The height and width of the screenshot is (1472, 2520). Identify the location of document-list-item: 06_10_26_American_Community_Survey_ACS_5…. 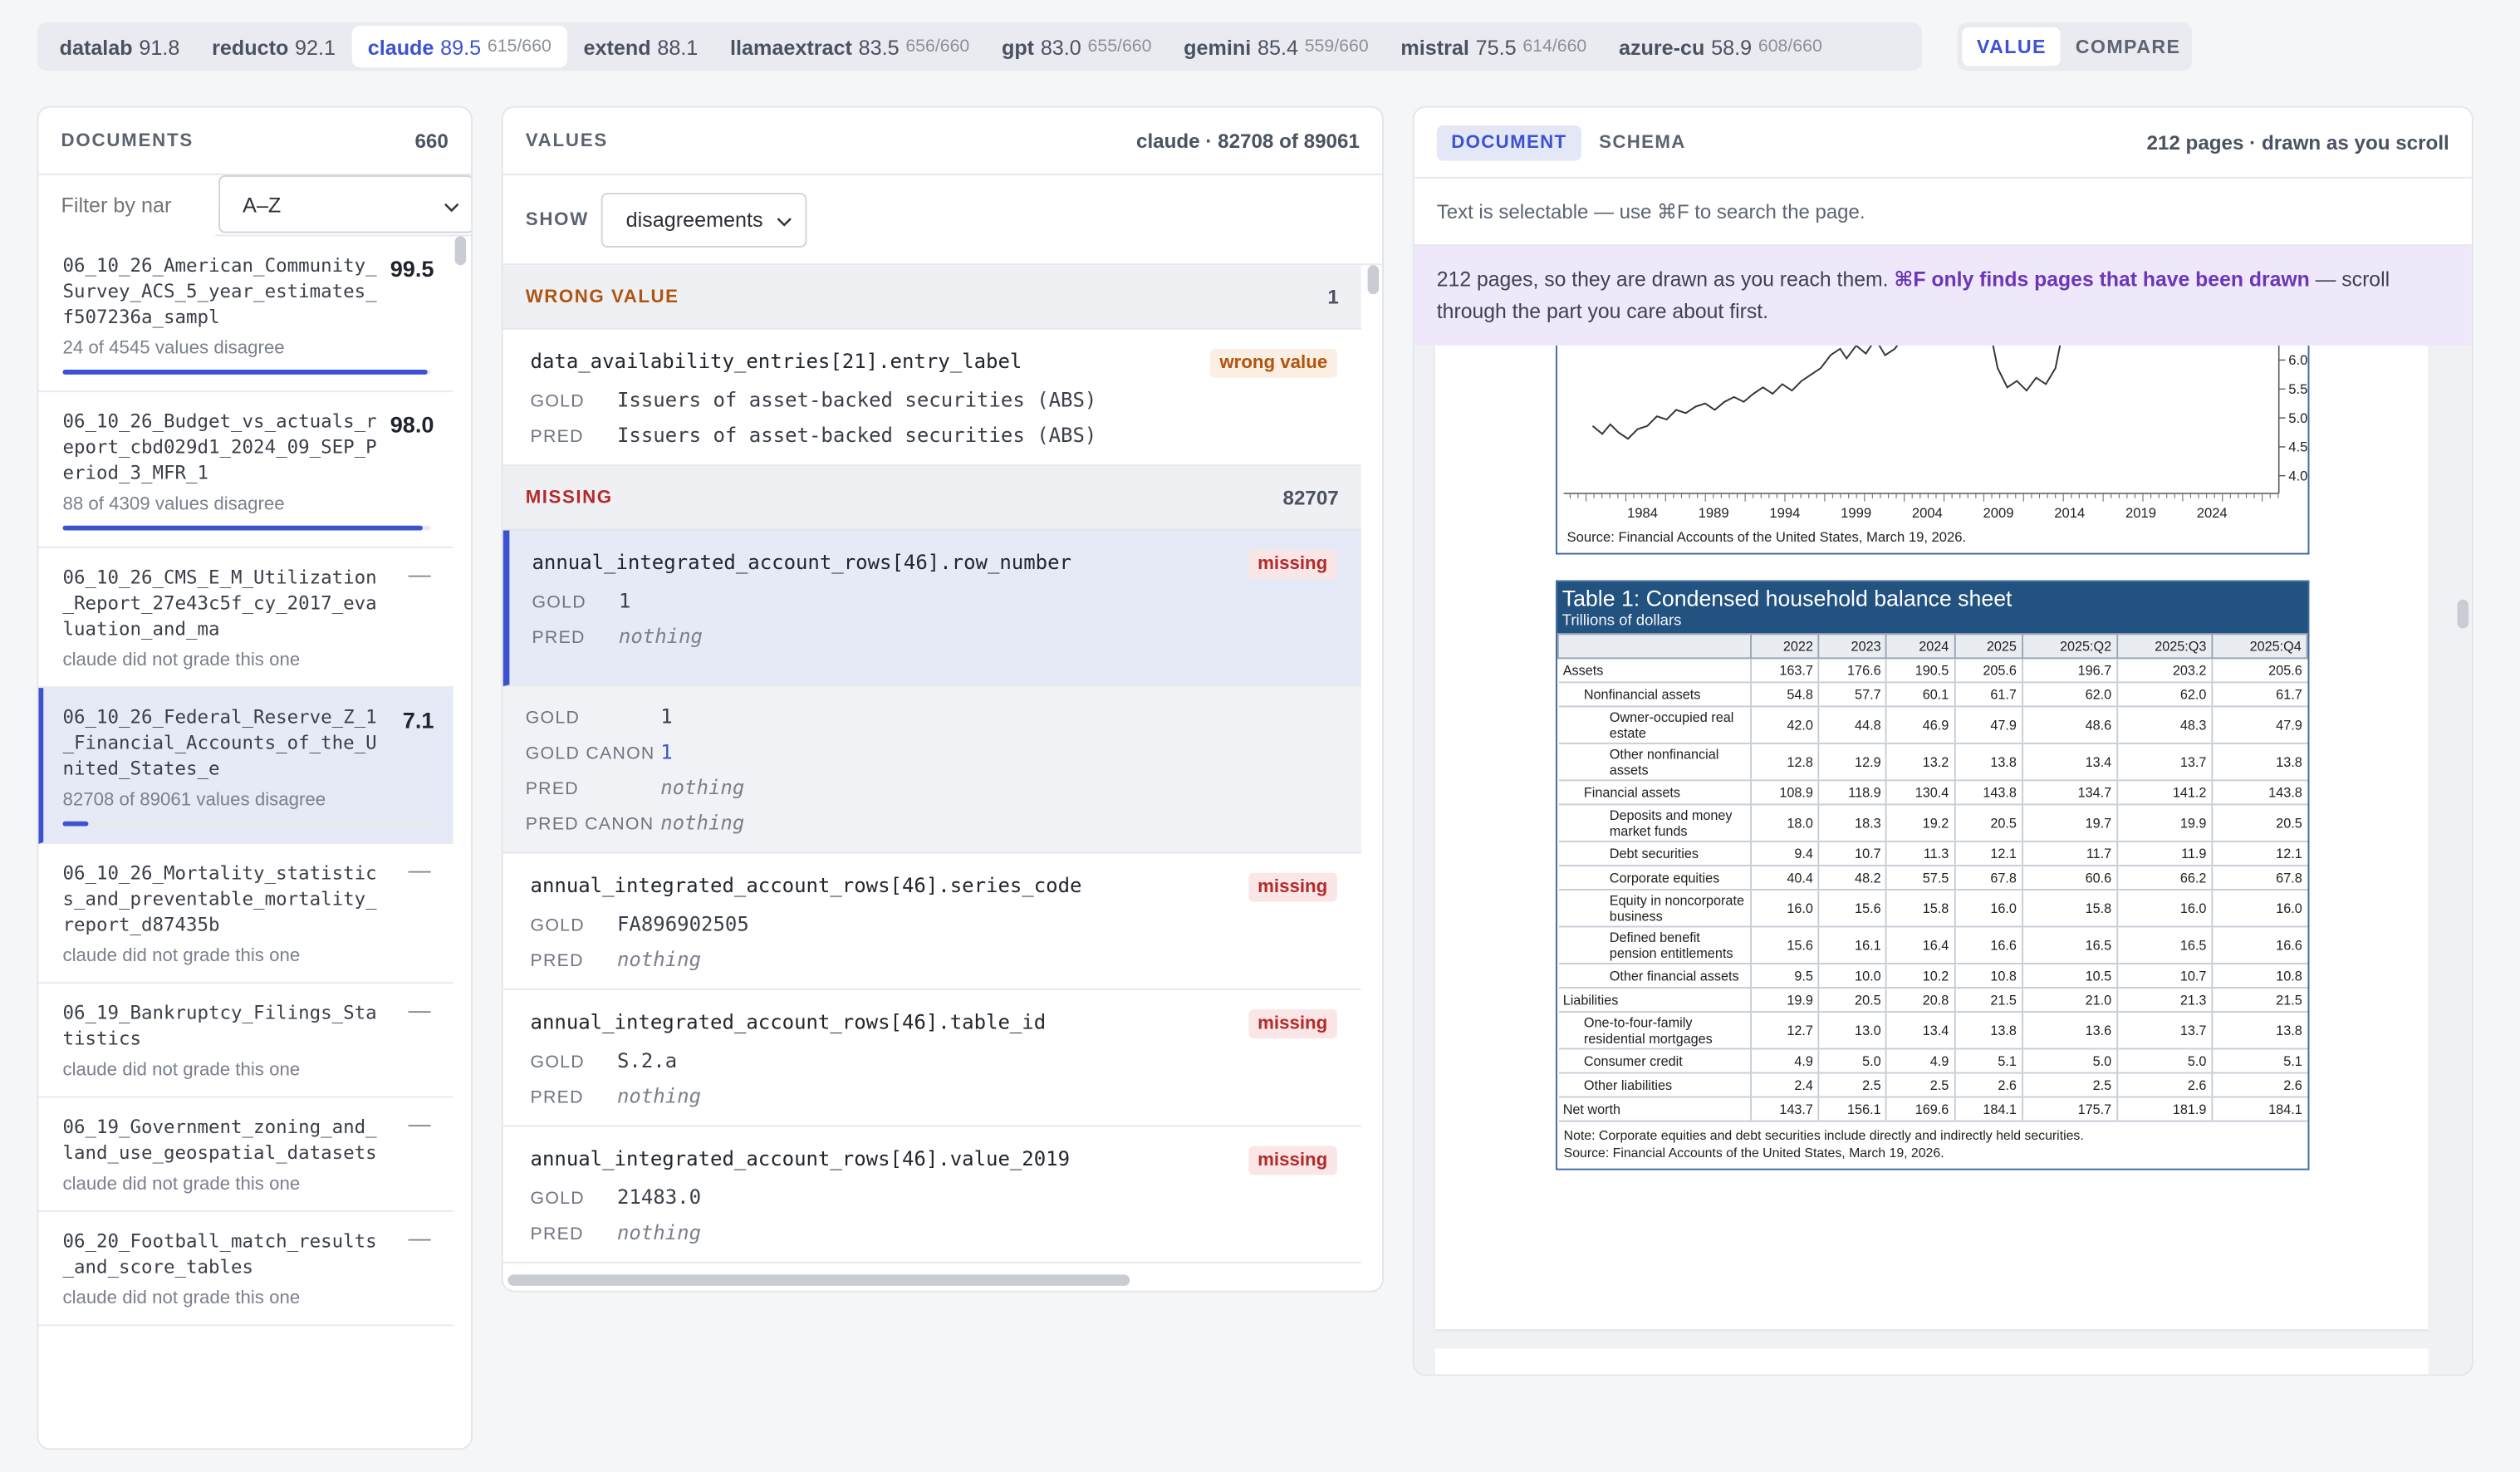
(246, 314).